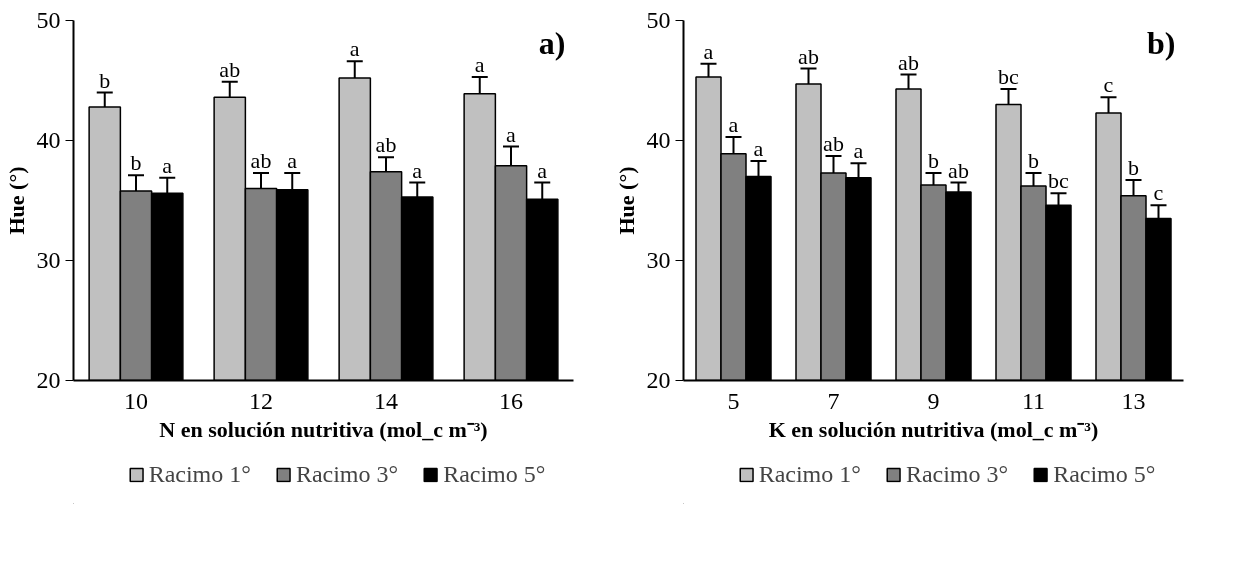 The height and width of the screenshot is (575, 1248). I want to click on annotation: a), so click(552, 42).